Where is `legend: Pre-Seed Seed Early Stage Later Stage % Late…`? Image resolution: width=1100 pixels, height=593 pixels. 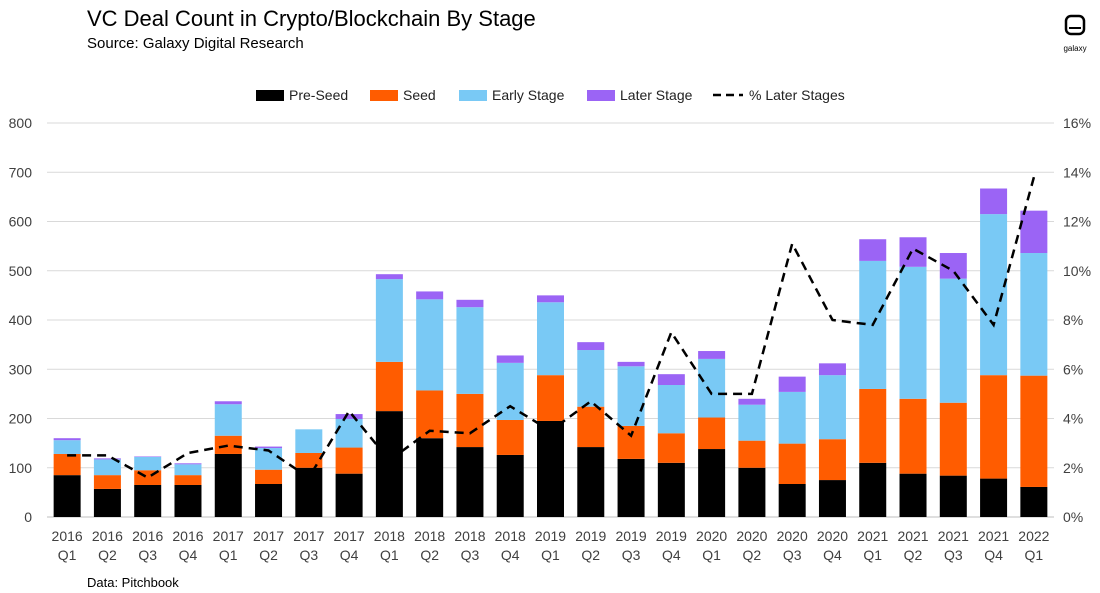 legend: Pre-Seed Seed Early Stage Later Stage % Late… is located at coordinates (550, 95).